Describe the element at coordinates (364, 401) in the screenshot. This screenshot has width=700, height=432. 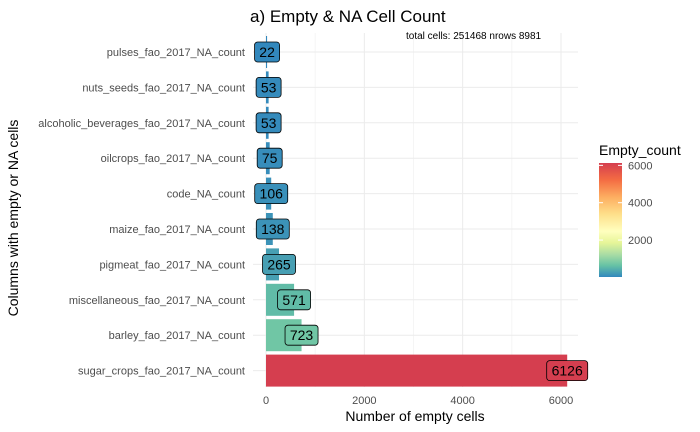
I see `x-tick-label: 2000` at that location.